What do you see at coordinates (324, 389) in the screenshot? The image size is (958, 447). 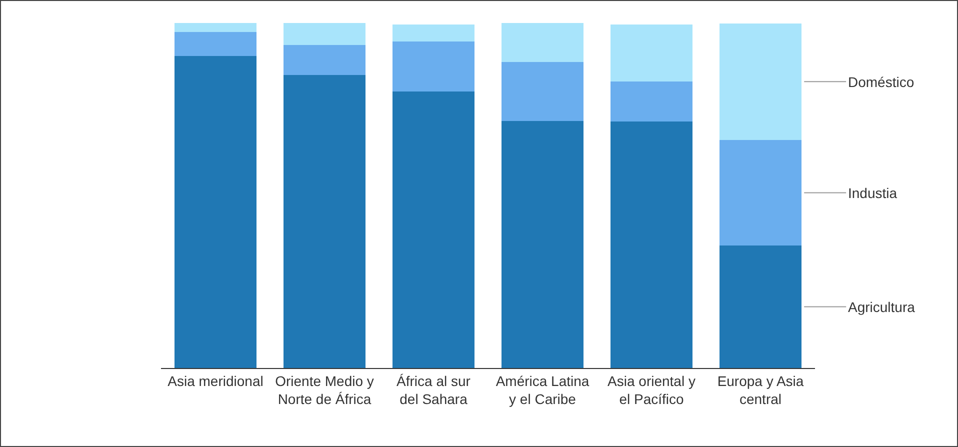 I see `x-tick-label: Oriente Medio y Norte de África` at bounding box center [324, 389].